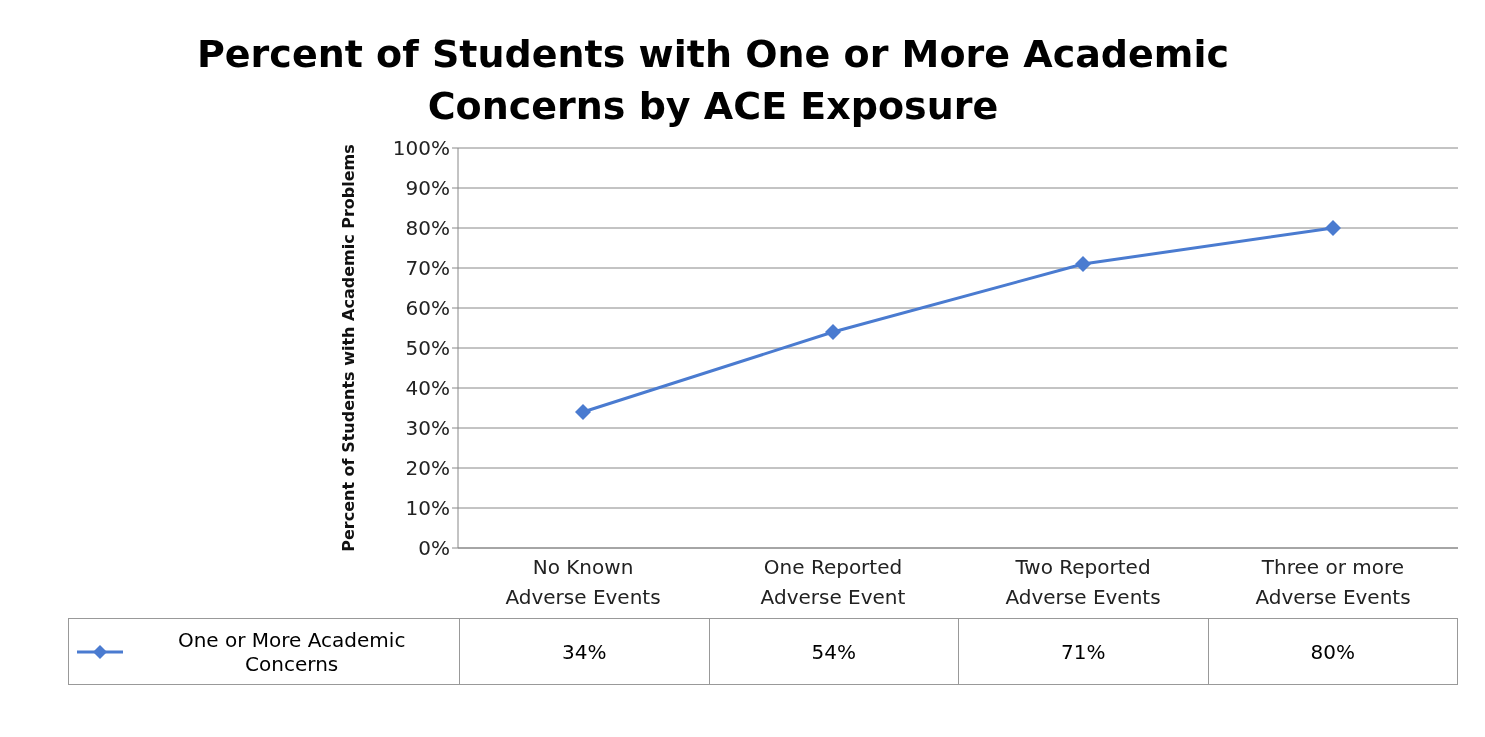 The image size is (1485, 737). Describe the element at coordinates (1333, 582) in the screenshot. I see `x-tick-label: Three or more Adverse Events` at that location.